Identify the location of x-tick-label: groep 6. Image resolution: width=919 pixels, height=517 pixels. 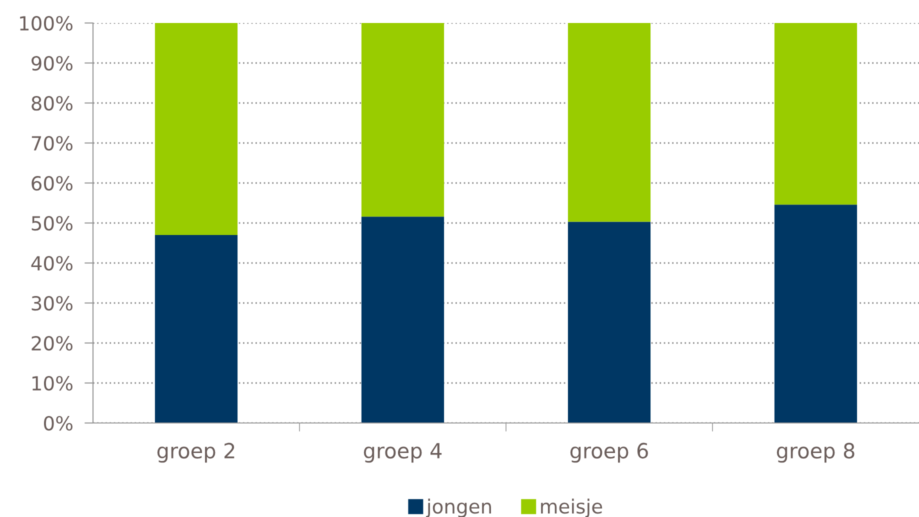
(609, 452).